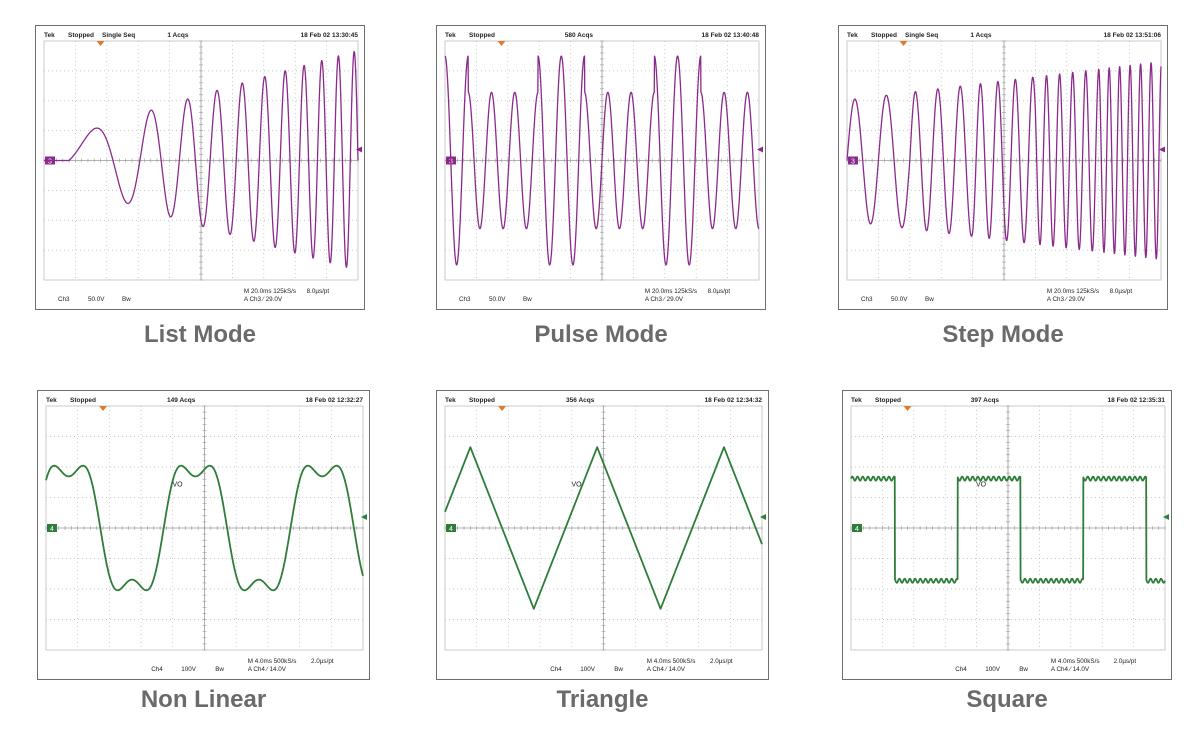 Image resolution: width=1200 pixels, height=740 pixels. What do you see at coordinates (335, 400) in the screenshot?
I see `header-timestamp: 18 Feb 02 12:32:27` at bounding box center [335, 400].